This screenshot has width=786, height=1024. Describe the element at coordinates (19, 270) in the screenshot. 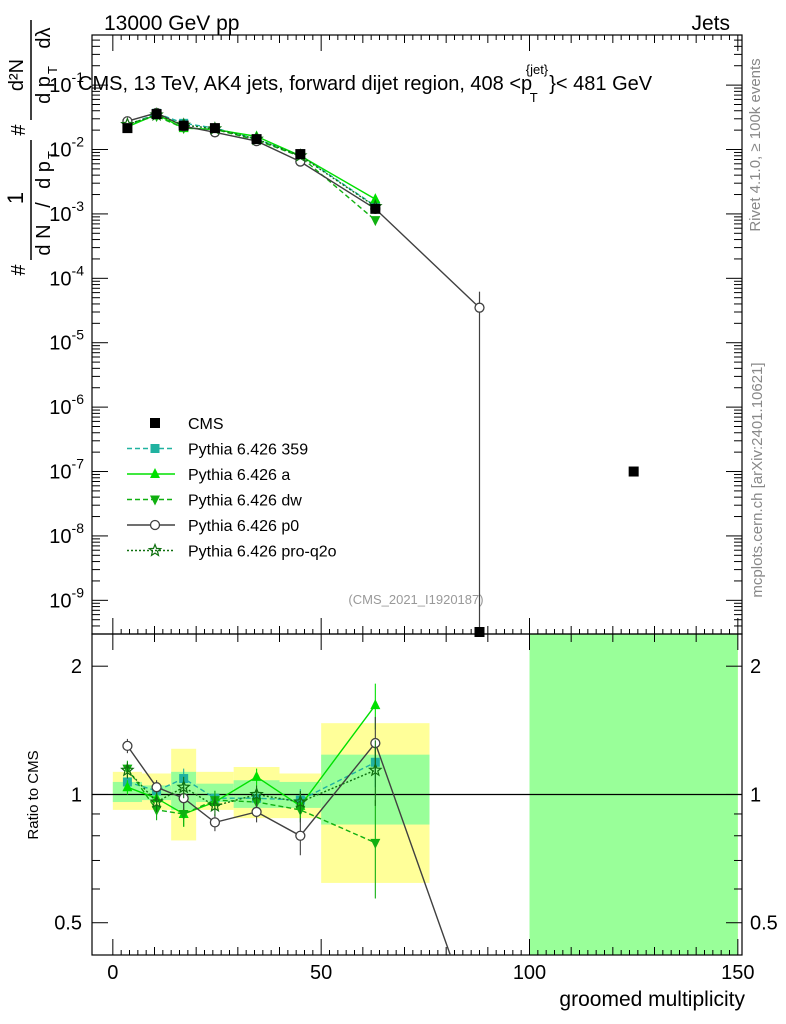

I see `ylabel-hash-1: #` at that location.